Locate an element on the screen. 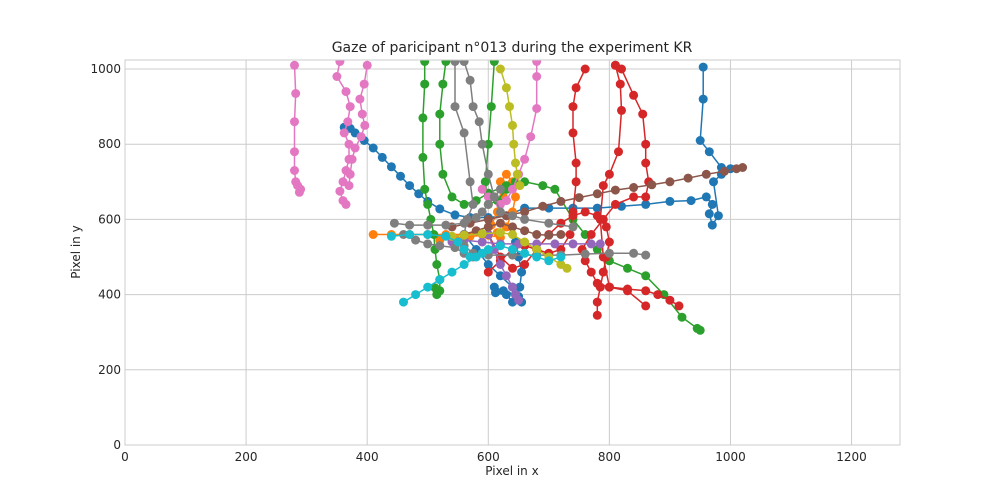 This screenshot has height=500, width=1000. x-tick-label: 0 is located at coordinates (125, 457).